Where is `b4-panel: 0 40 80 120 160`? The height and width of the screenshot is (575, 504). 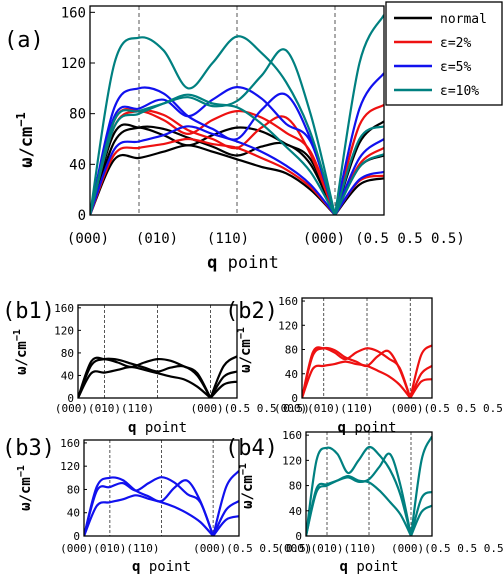
b4-panel: 0 40 80 120 160 is located at coordinates (357, 486).